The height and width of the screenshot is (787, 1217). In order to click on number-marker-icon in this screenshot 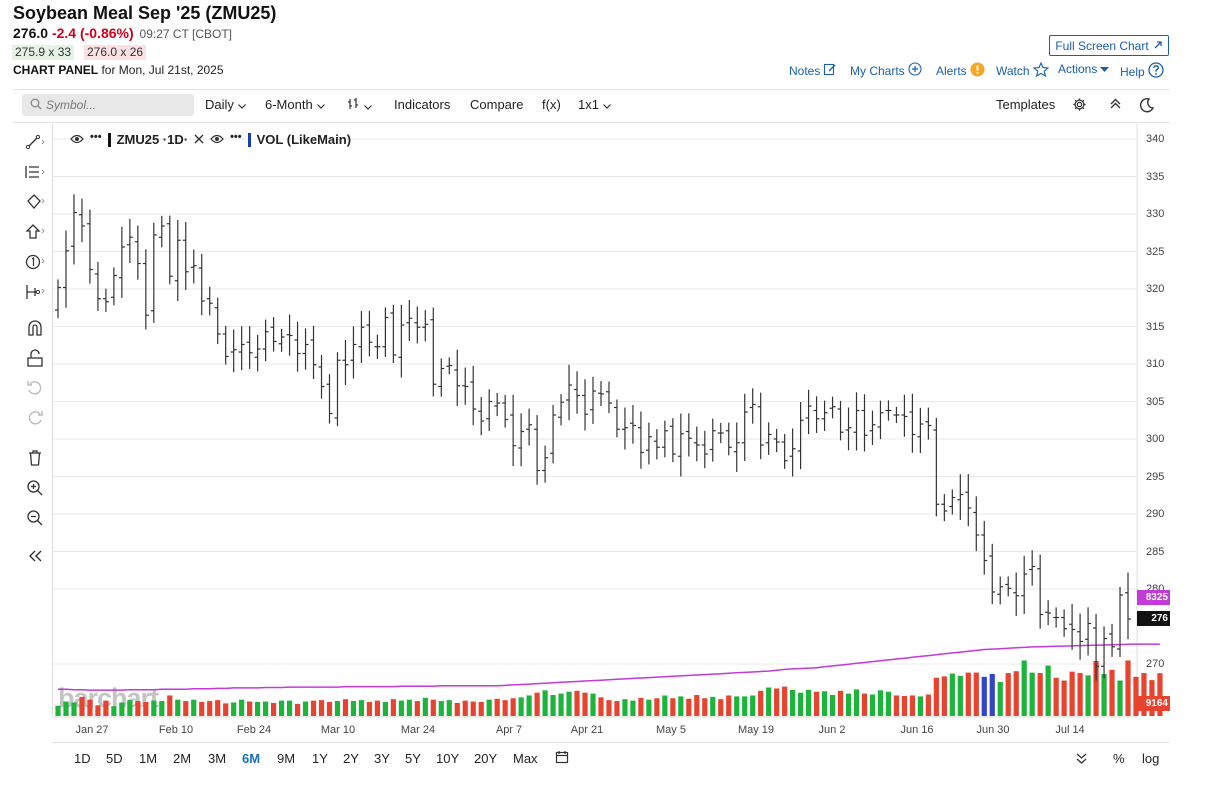, I will do `click(35, 262)`.